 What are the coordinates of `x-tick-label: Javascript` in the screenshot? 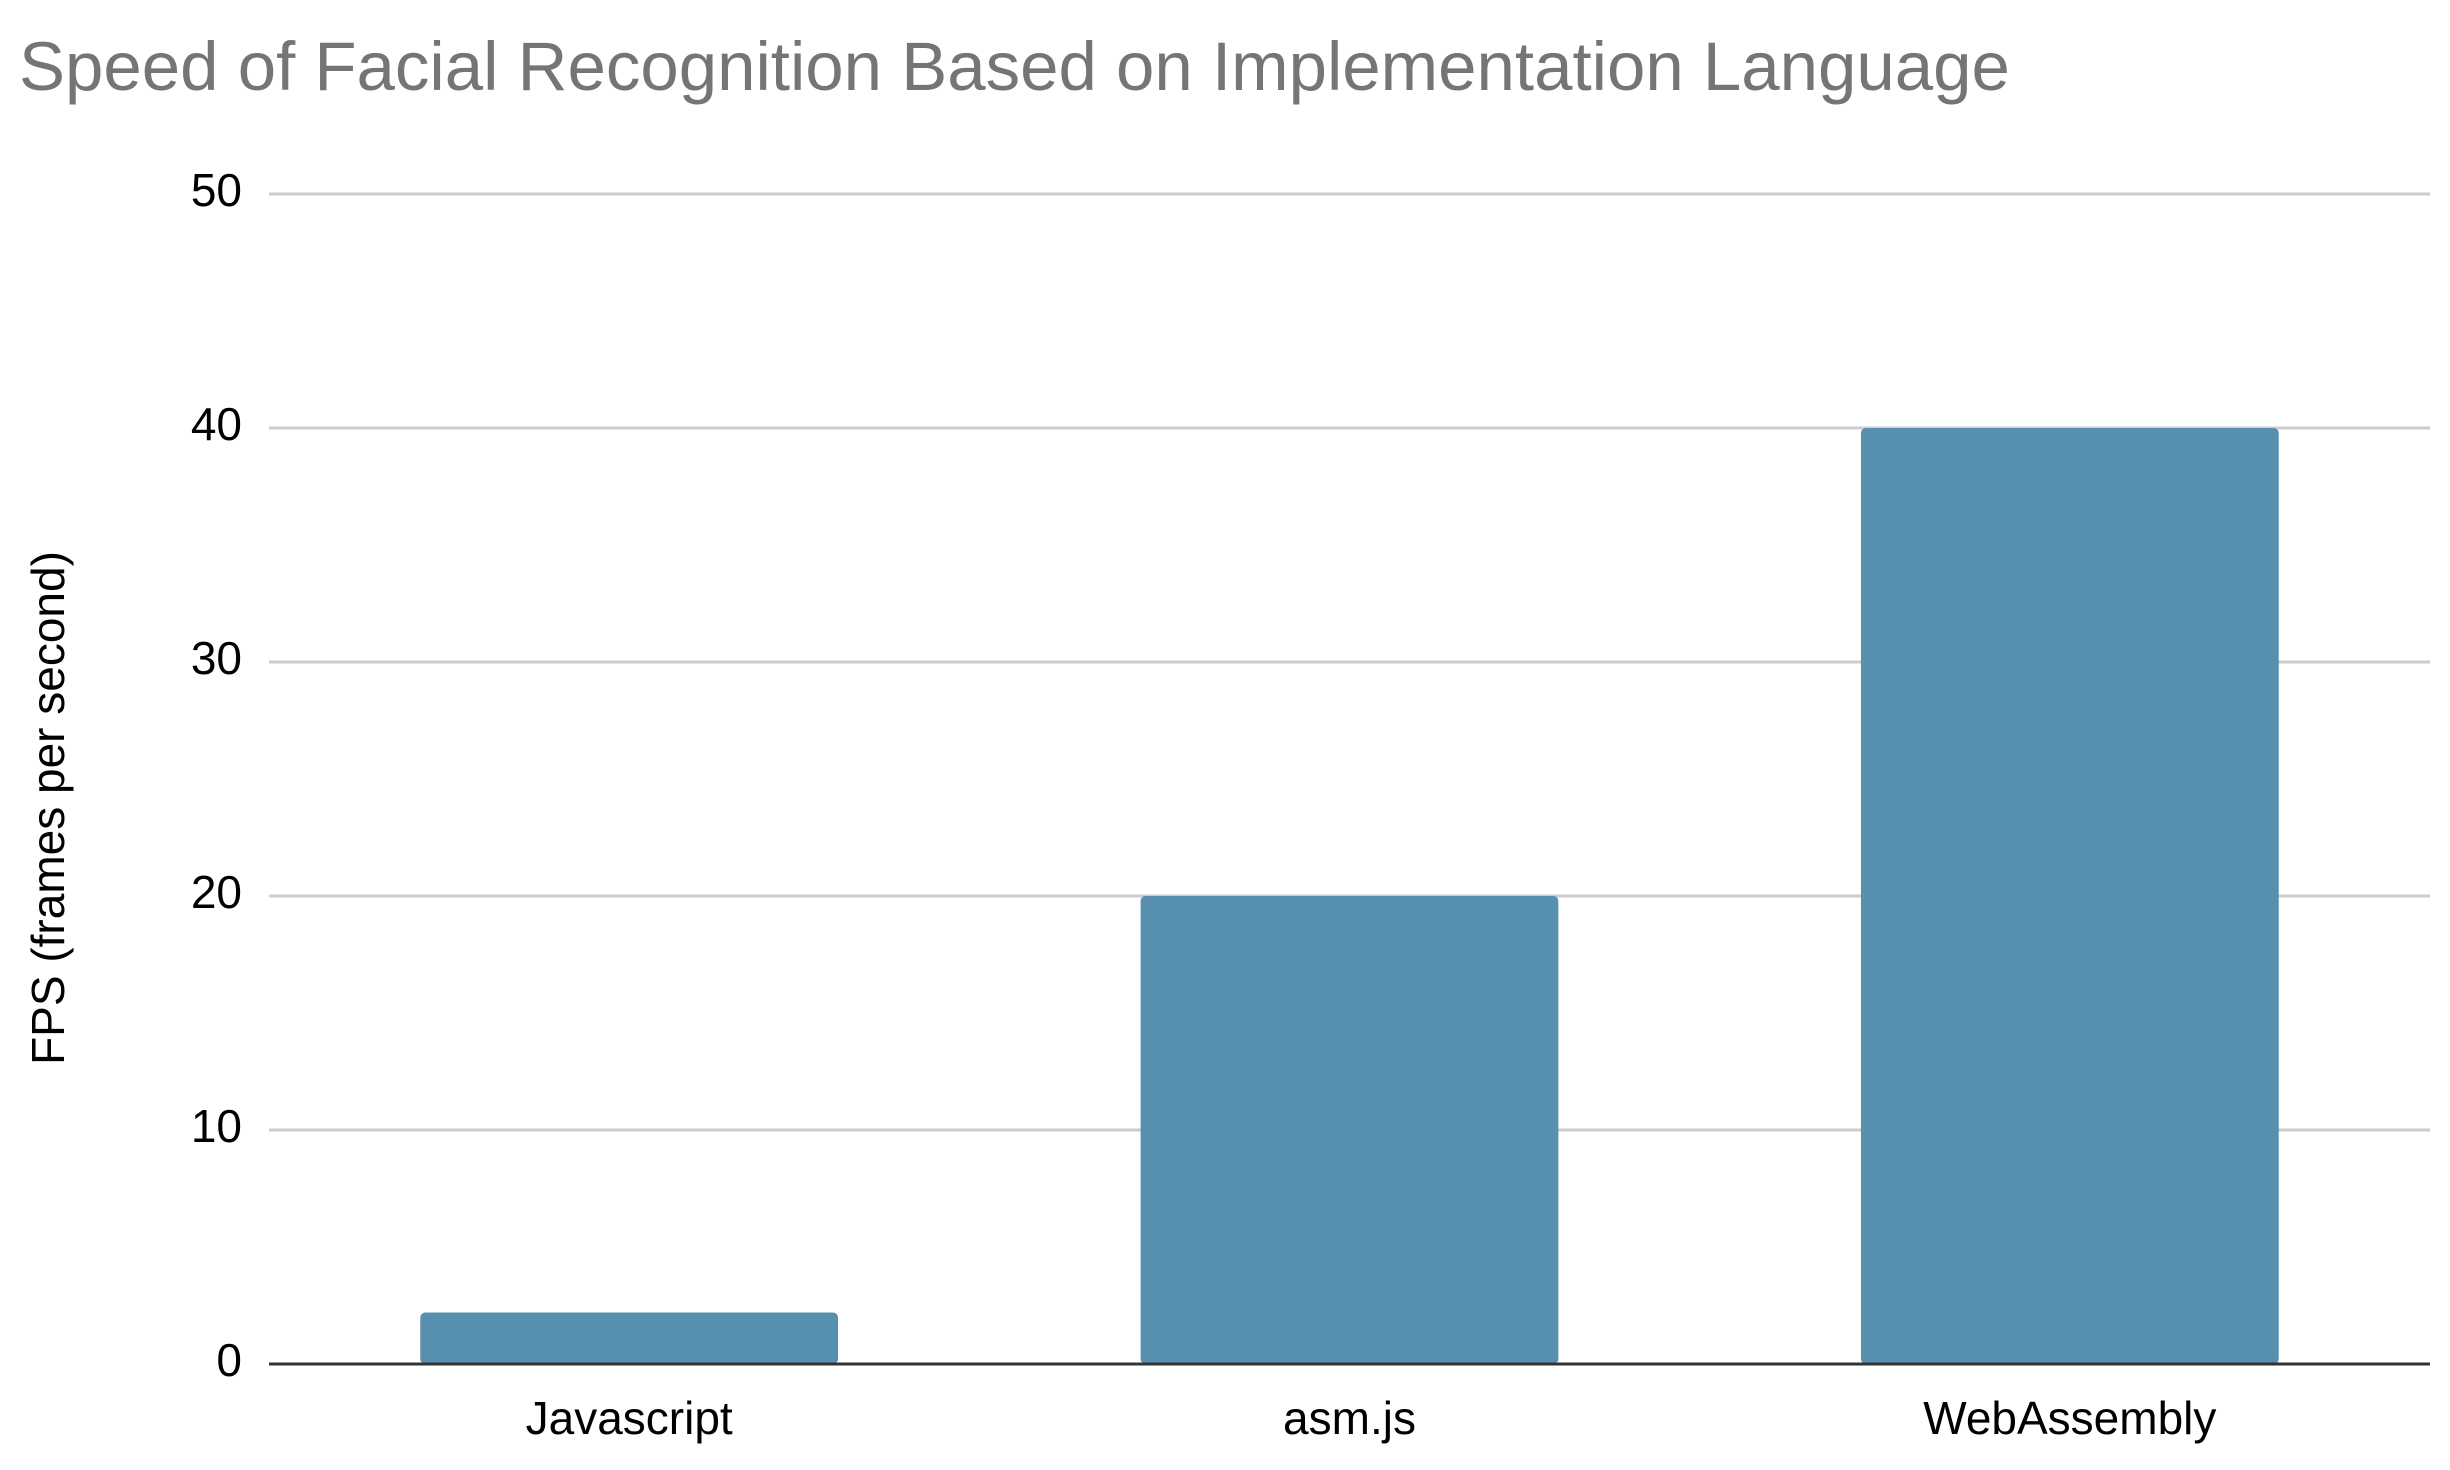 It's located at (629, 1418).